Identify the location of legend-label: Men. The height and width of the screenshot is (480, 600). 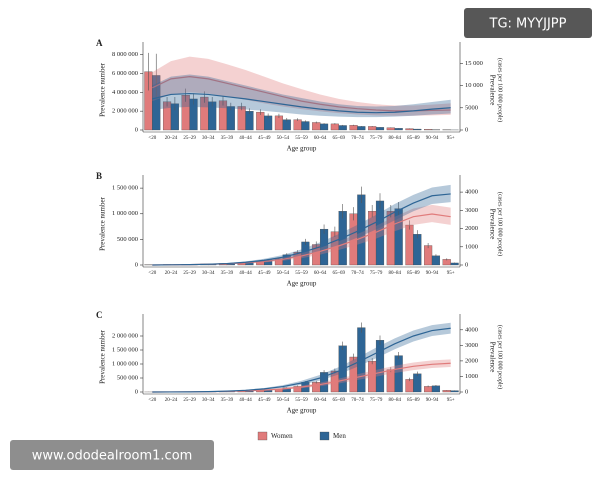
(339, 436).